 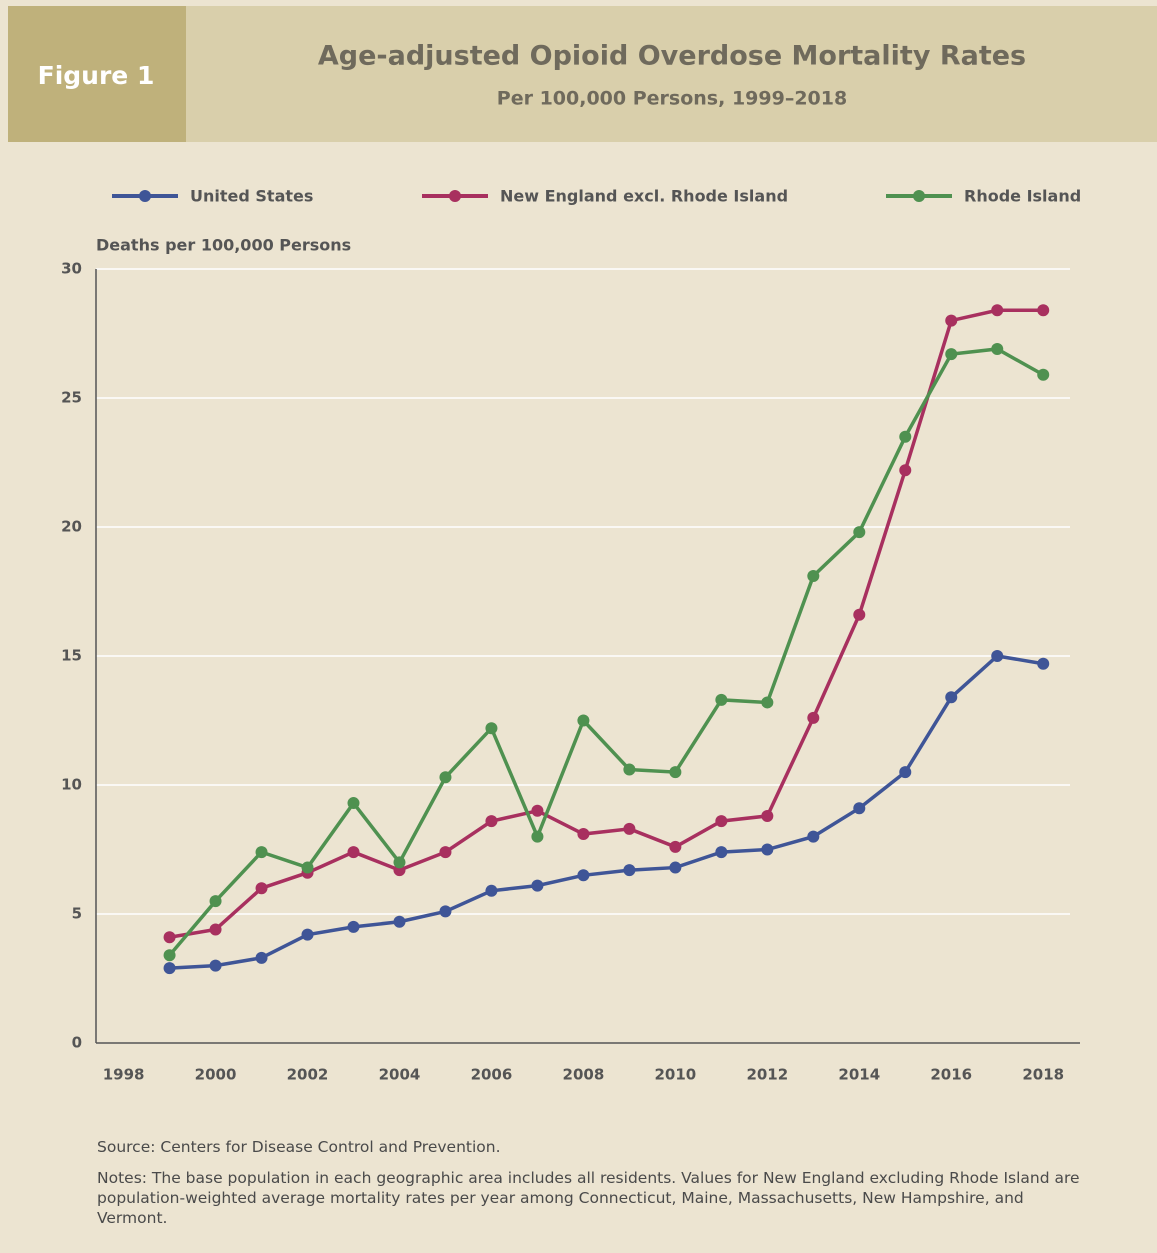 What do you see at coordinates (71, 527) in the screenshot?
I see `y-tick-label: 20` at bounding box center [71, 527].